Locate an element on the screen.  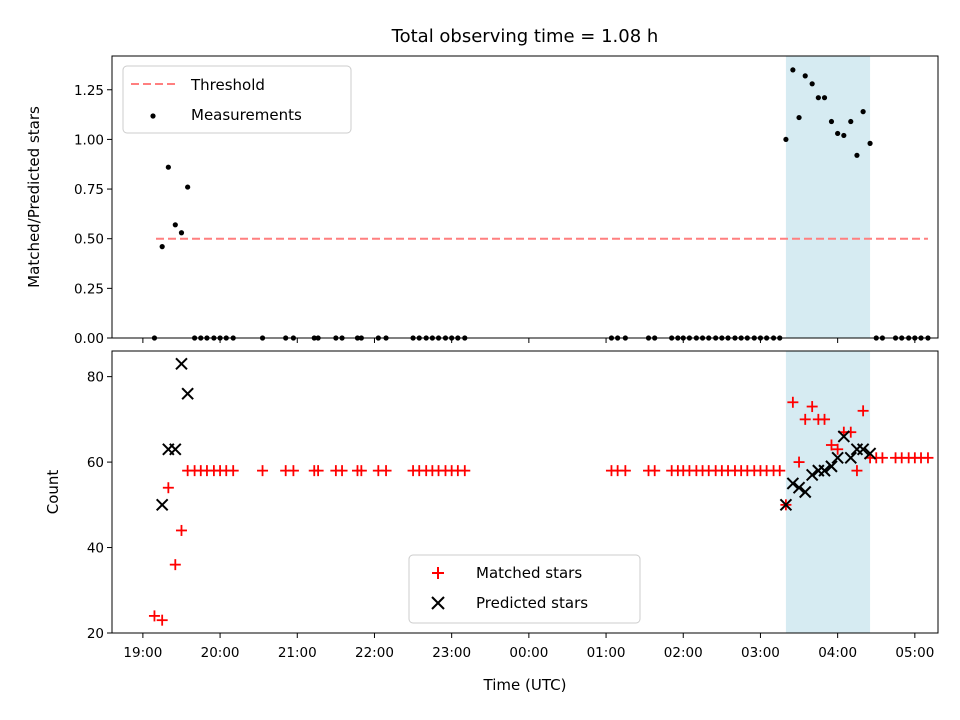
bottom-observing-window is located at coordinates (828, 492).